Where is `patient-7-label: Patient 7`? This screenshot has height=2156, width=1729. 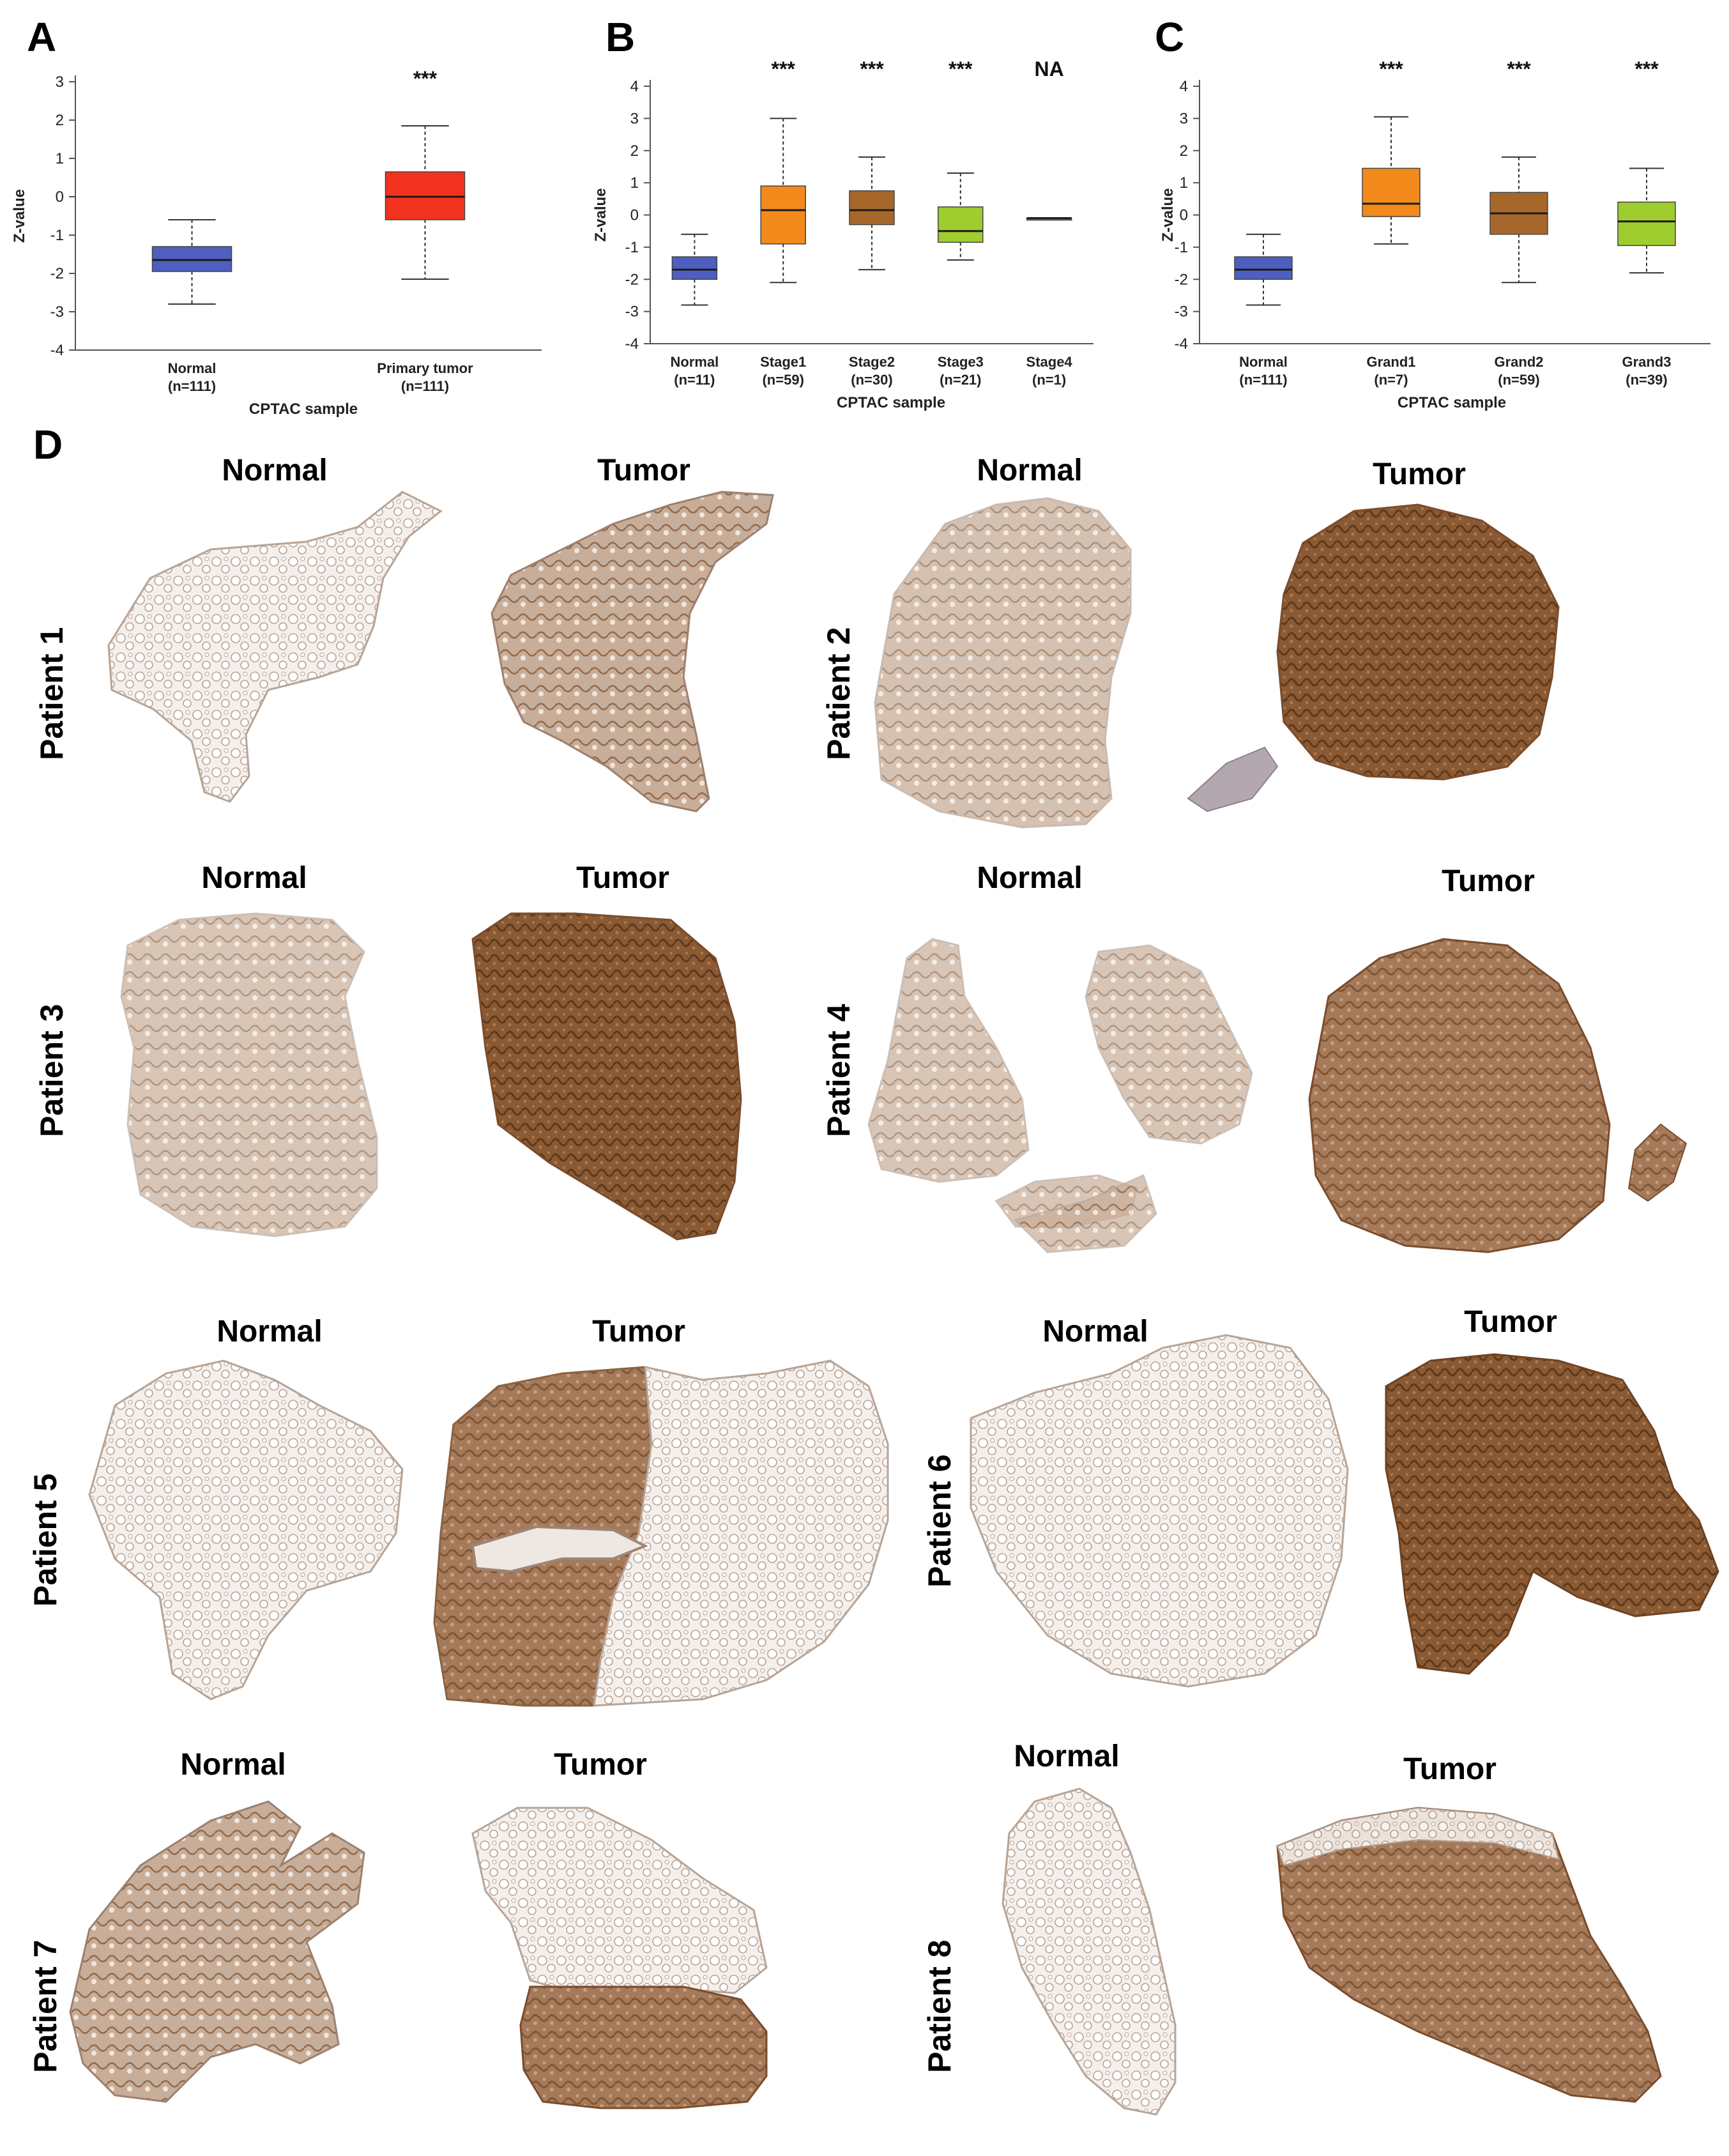
patient-7-label: Patient 7 is located at coordinates (45, 2006).